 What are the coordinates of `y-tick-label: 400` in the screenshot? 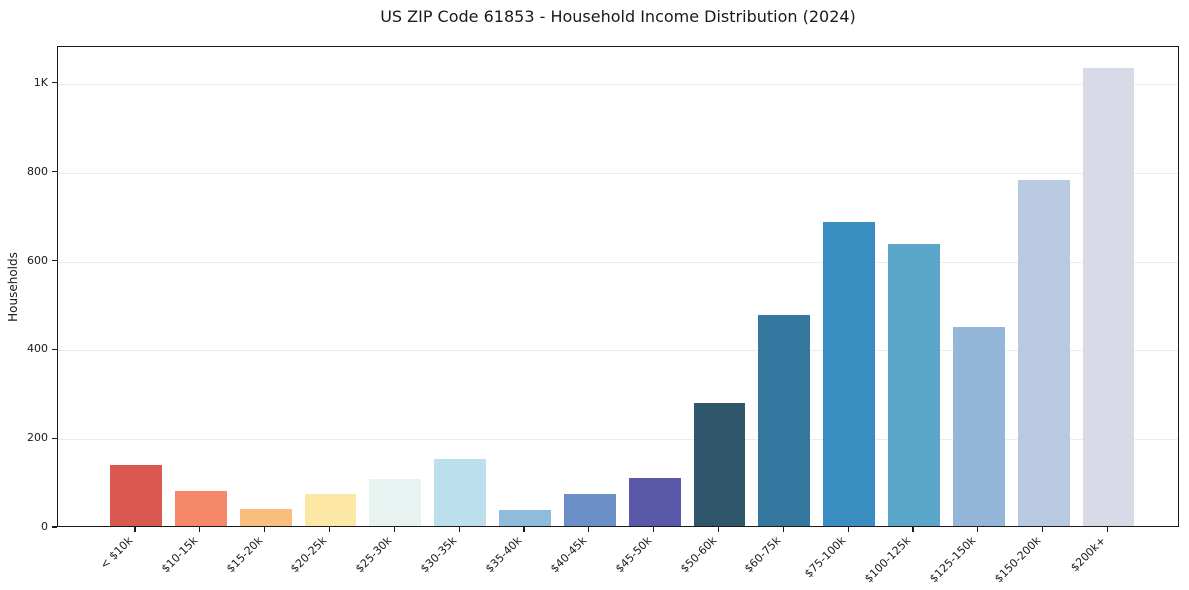 It's located at (37, 349).